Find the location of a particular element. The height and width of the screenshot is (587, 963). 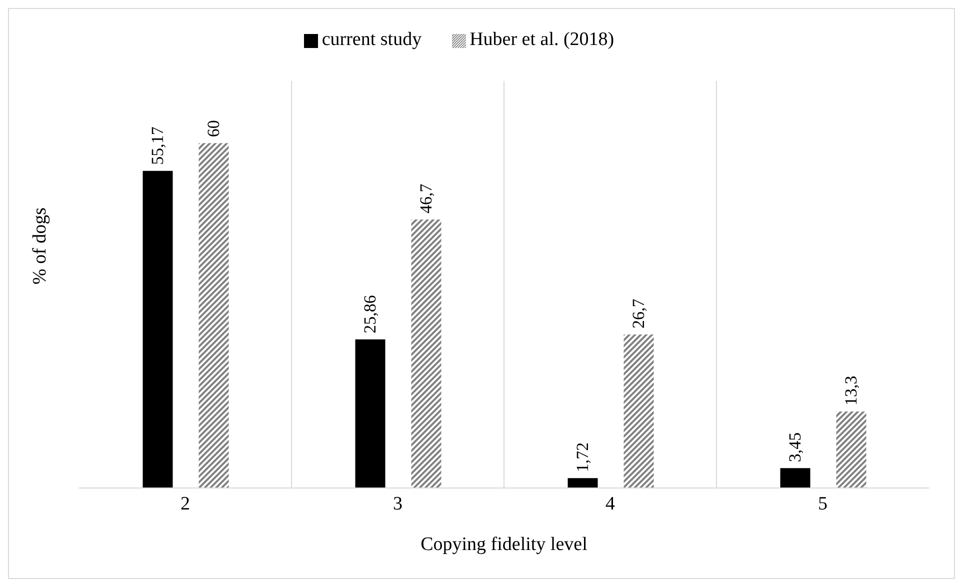

data-label: 26,7 is located at coordinates (638, 313).